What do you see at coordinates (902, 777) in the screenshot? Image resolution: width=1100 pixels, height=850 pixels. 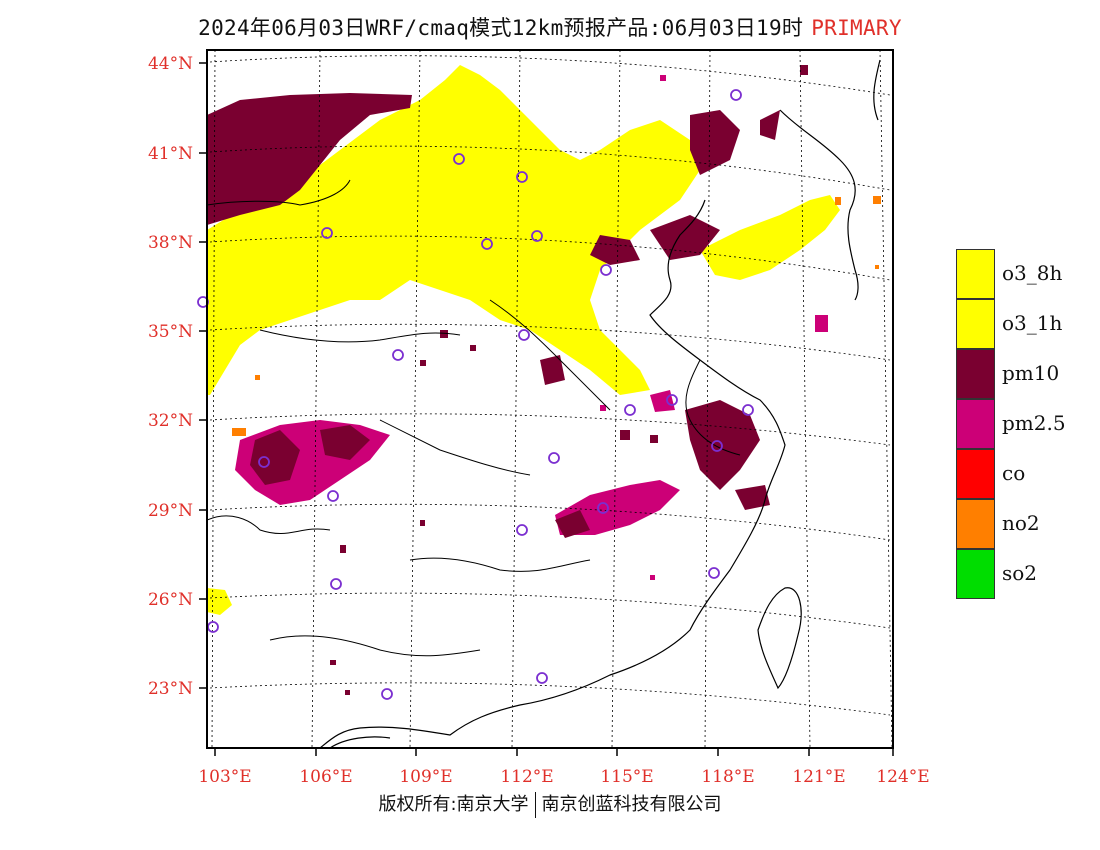 I see `lon-label: 124°E` at bounding box center [902, 777].